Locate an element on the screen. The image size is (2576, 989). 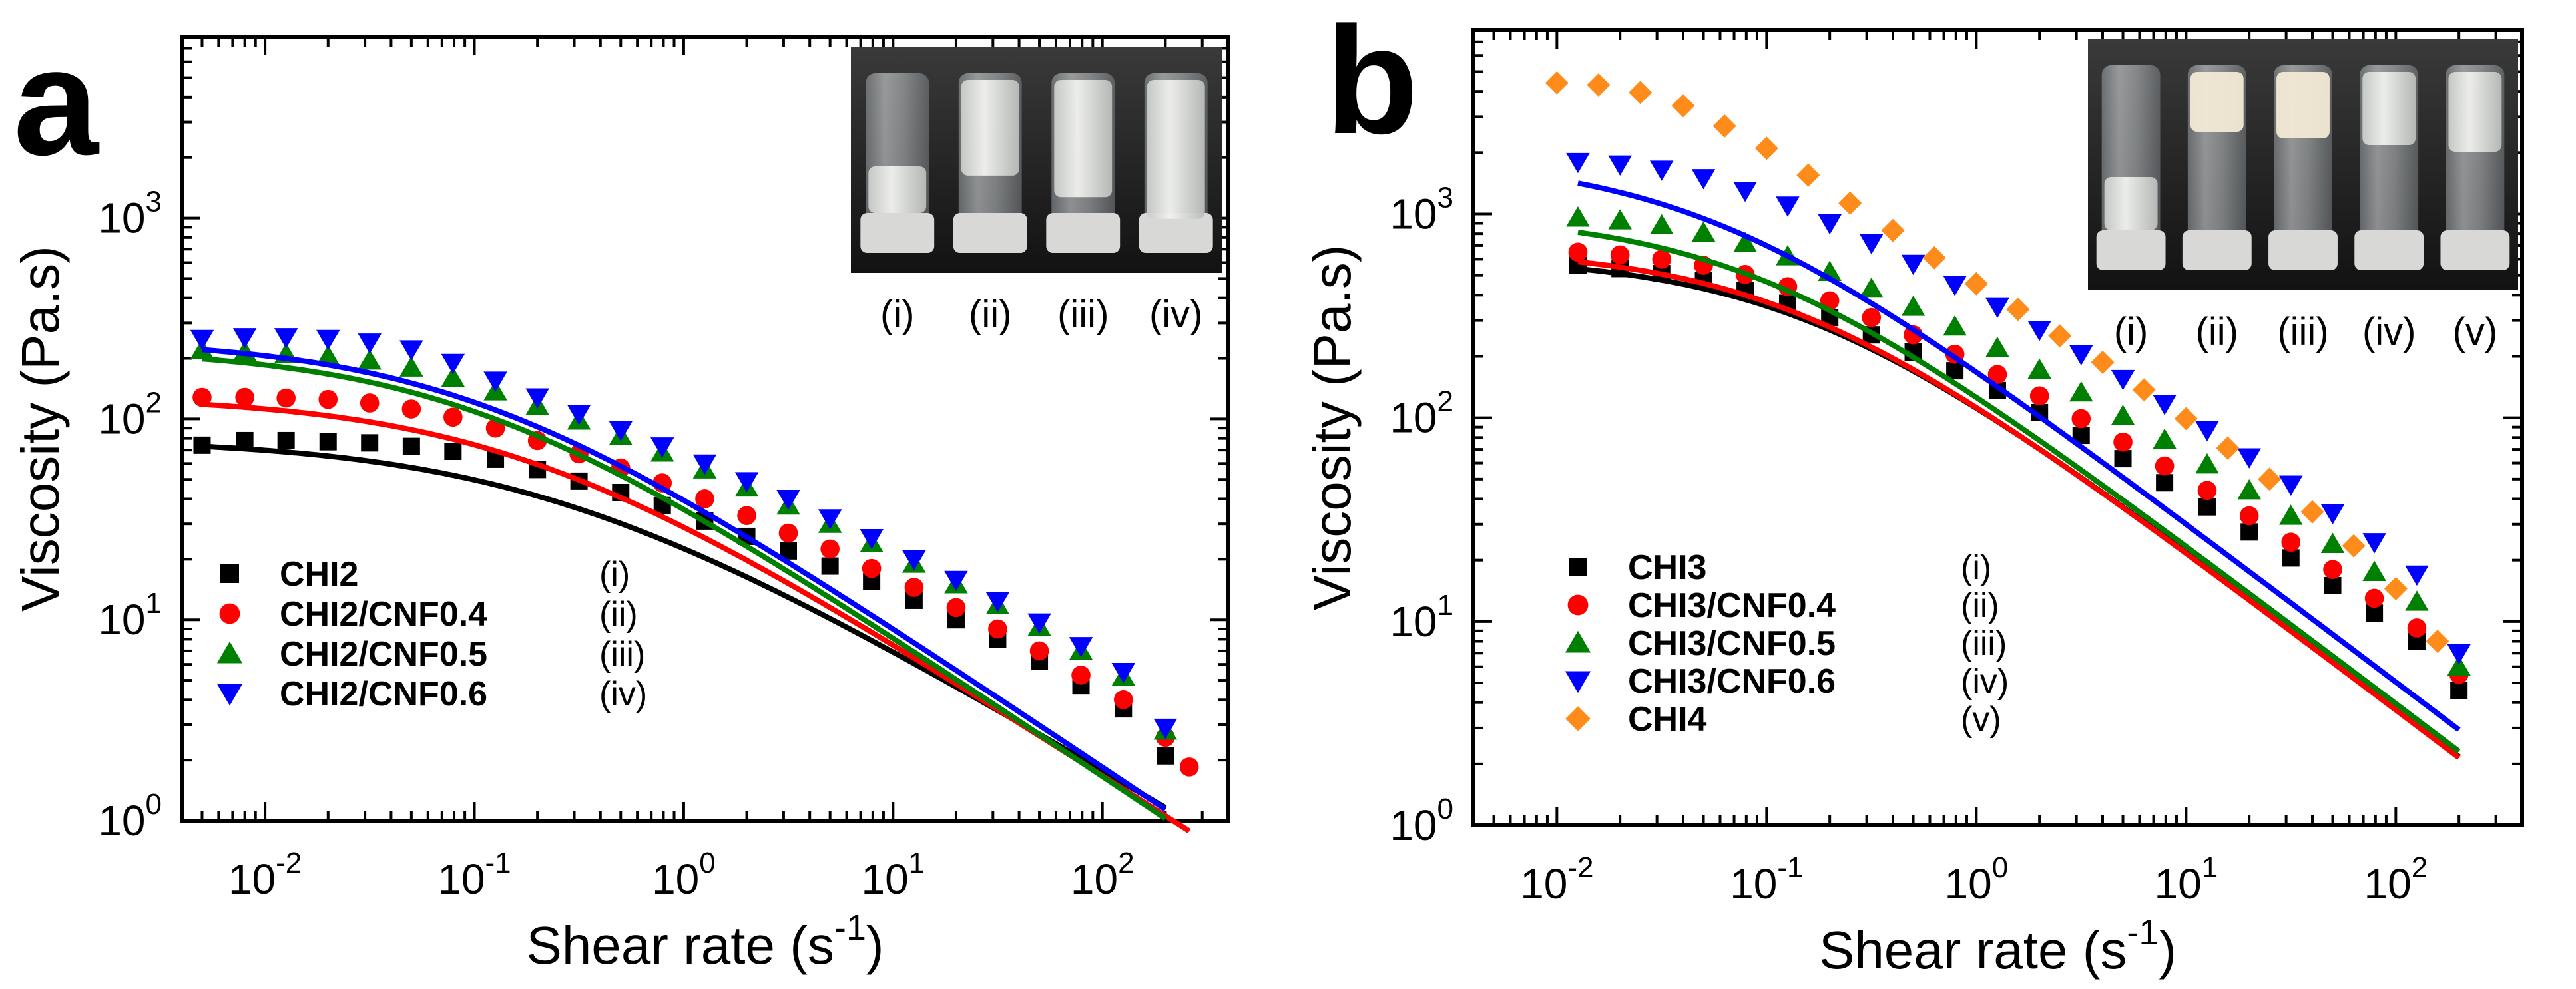
inset-label-5: (v) is located at coordinates (2475, 331).